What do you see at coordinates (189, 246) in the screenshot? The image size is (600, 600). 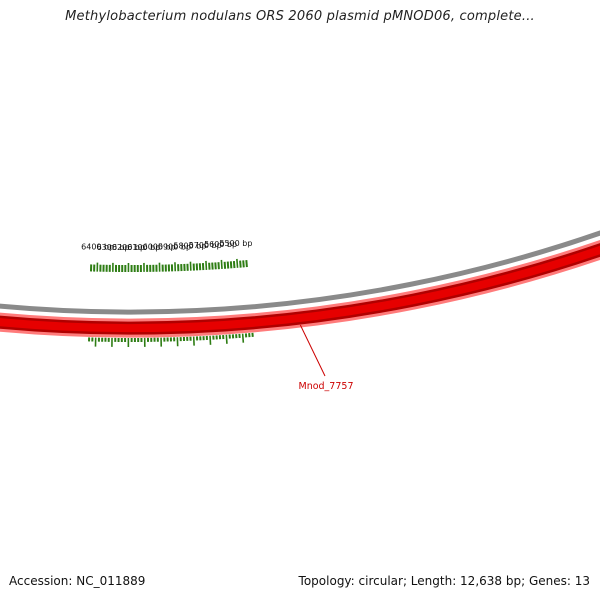 I see `scale-label: 5800 bp` at bounding box center [189, 246].